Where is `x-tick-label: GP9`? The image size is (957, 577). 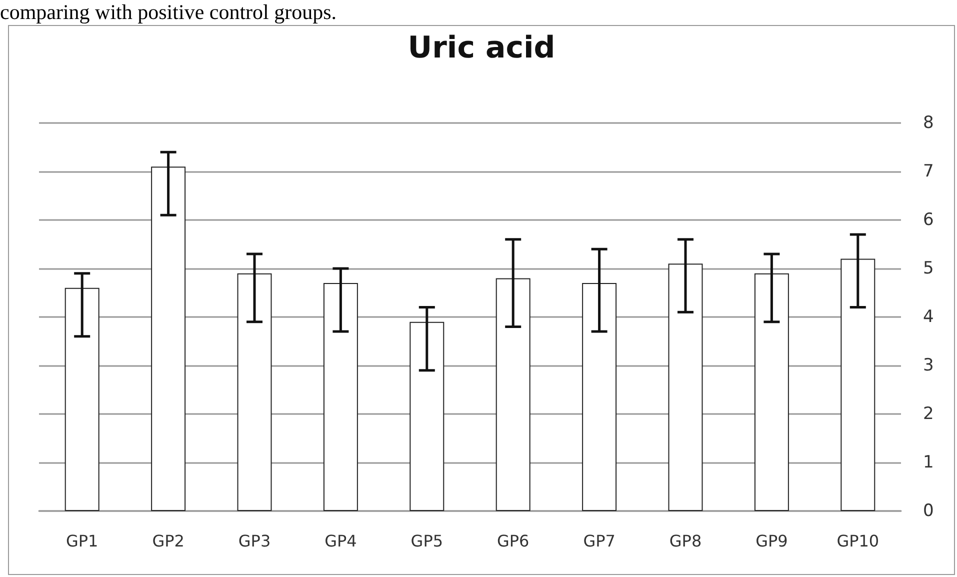 x-tick-label: GP9 is located at coordinates (772, 541).